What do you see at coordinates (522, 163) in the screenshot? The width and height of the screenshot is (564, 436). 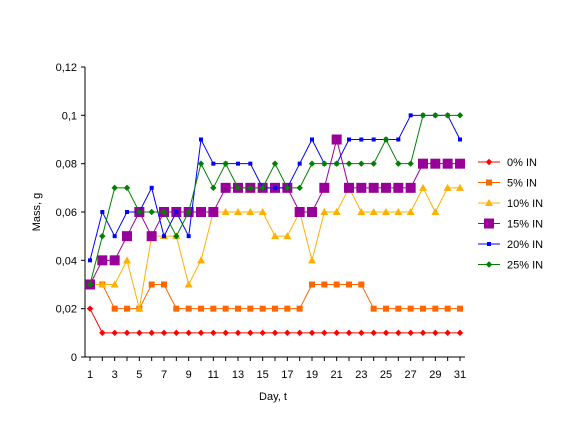 I see `legend-label: 0% IN` at bounding box center [522, 163].